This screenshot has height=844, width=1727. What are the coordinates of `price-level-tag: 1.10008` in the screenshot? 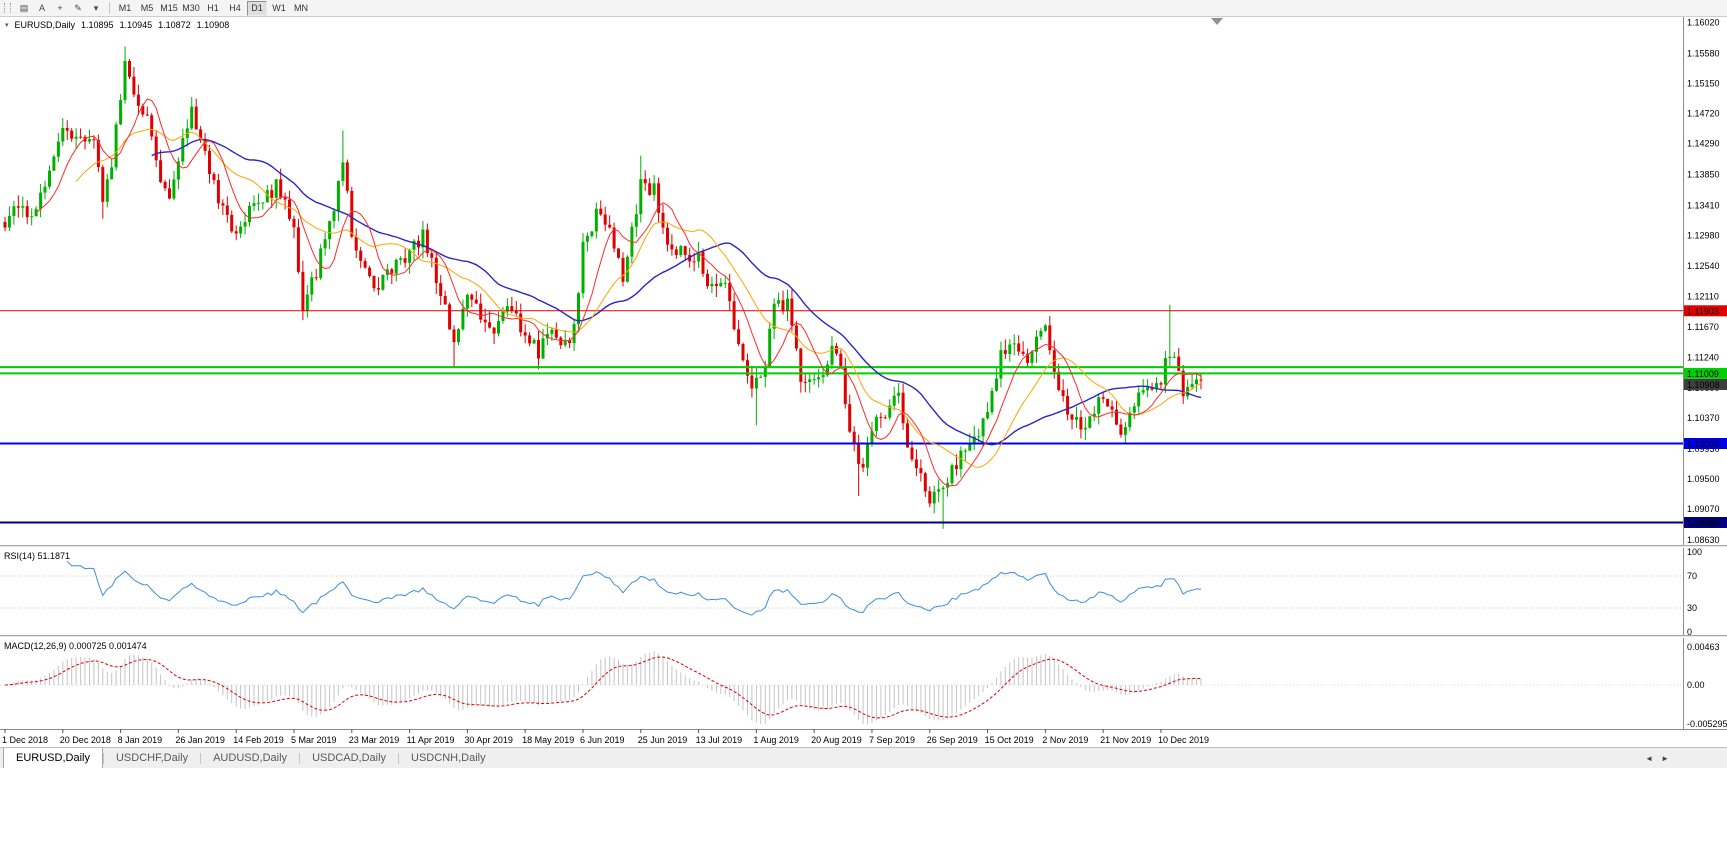 It's located at (1705, 443).